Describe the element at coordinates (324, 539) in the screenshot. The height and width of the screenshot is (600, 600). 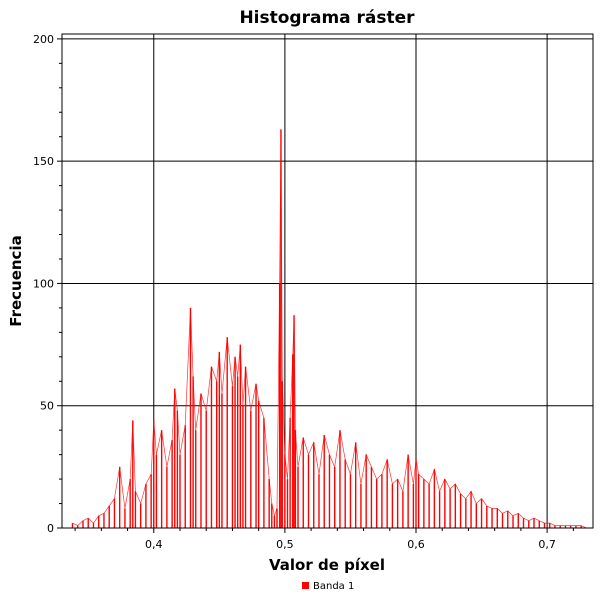
I see `x-axis-ticks: 0,4 0,5 0,6 0,7` at that location.